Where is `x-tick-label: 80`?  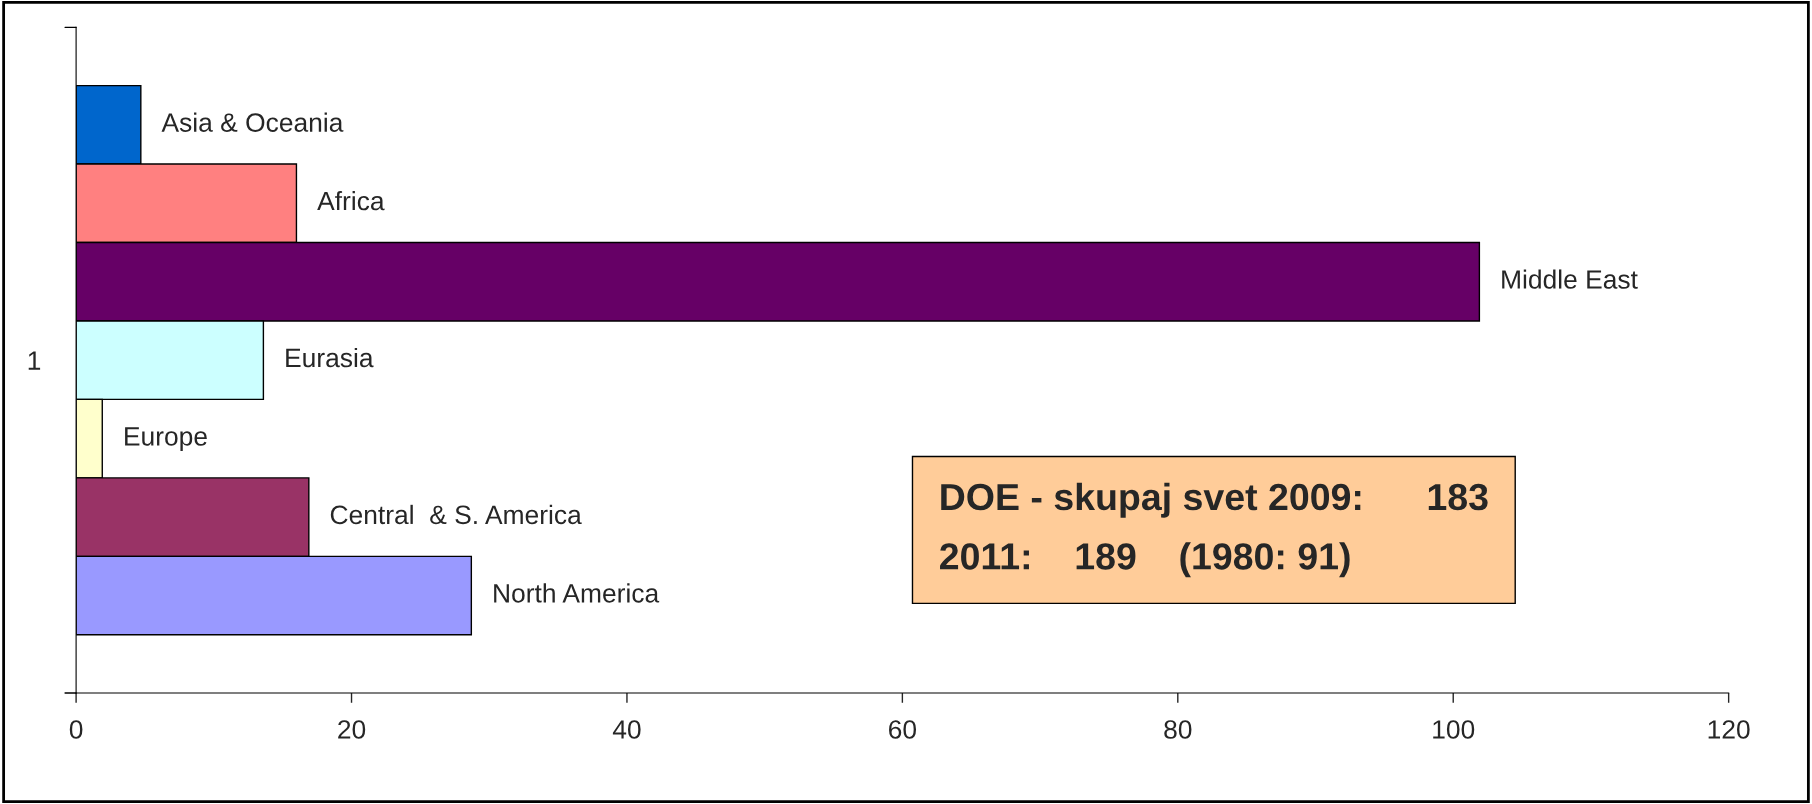
x-tick-label: 80 is located at coordinates (1178, 729).